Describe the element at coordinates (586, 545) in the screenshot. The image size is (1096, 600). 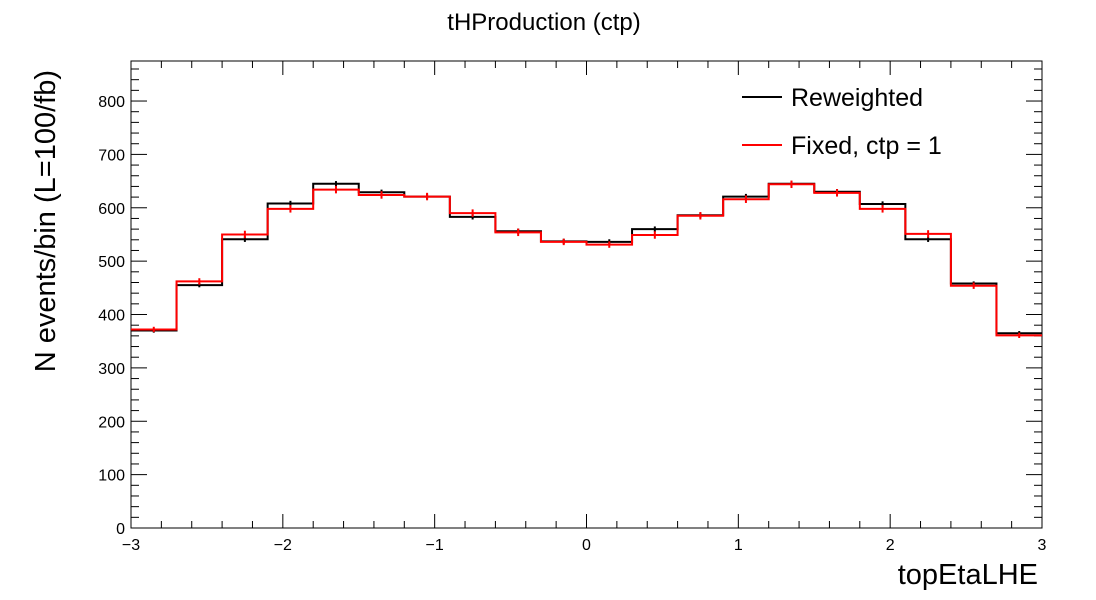
I see `x-tick-label: 0` at that location.